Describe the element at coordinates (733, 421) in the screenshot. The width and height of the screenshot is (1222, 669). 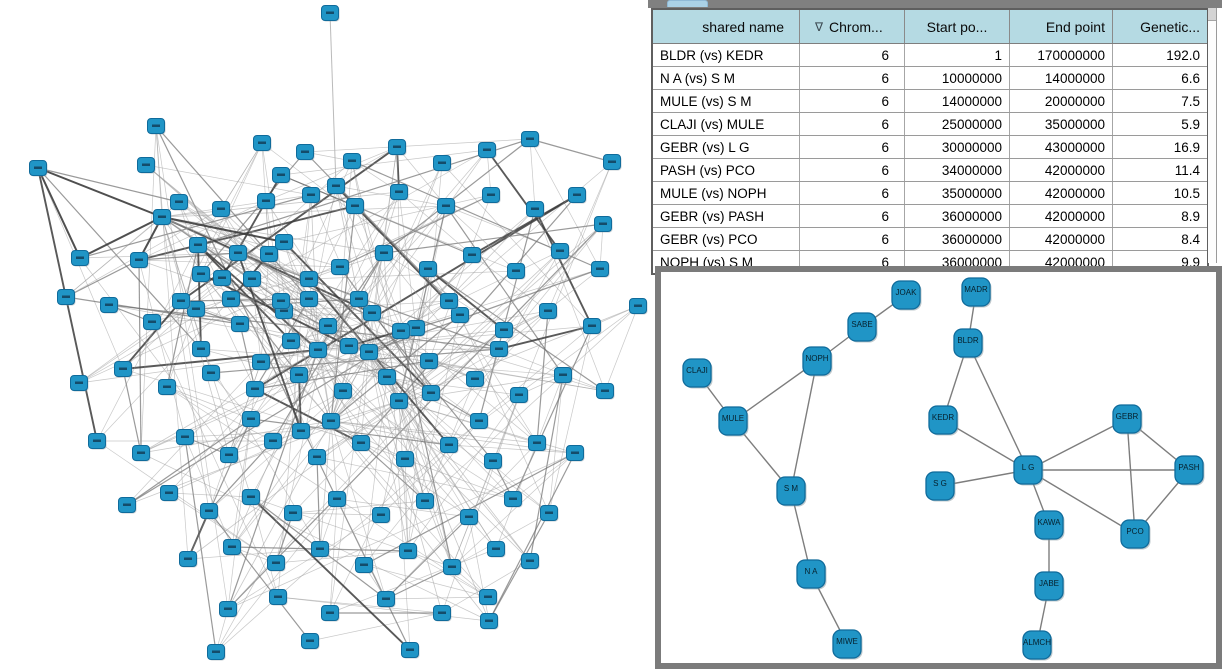
I see `network-node-mule: MULE` at that location.